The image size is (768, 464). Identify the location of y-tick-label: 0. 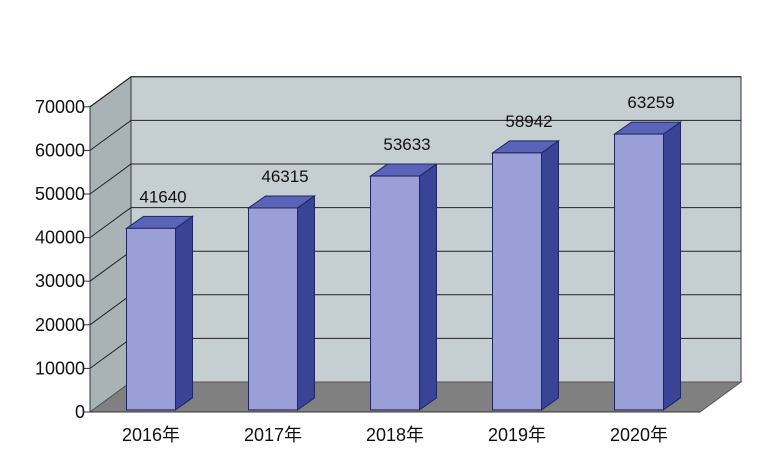
(80, 412).